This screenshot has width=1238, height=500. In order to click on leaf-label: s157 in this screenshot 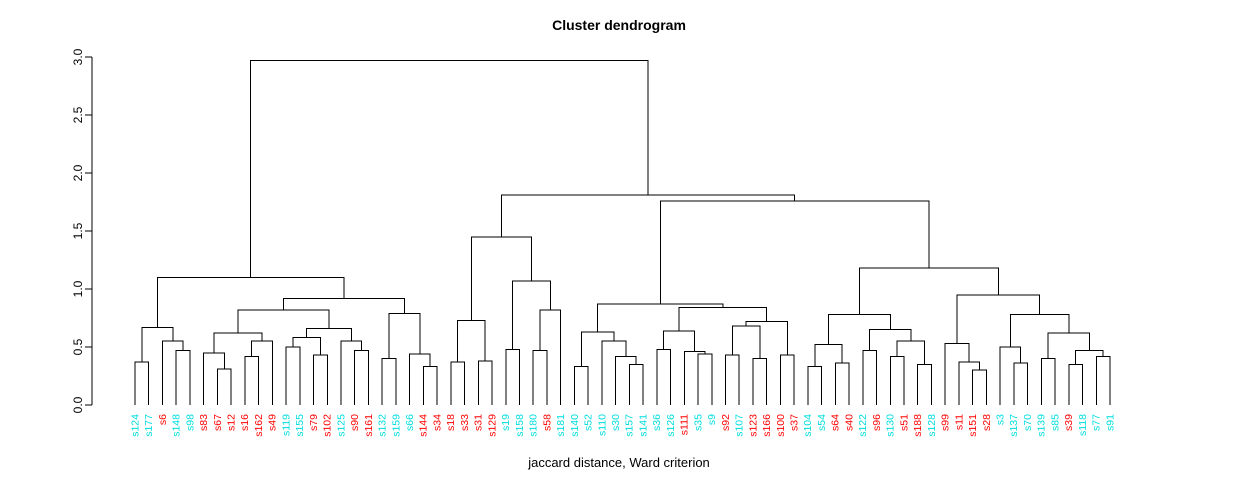, I will do `click(630, 425)`.